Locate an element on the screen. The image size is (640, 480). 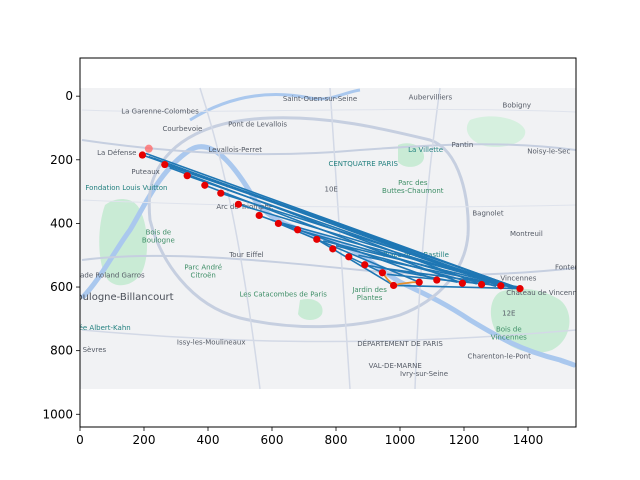
map-label: Tour Eiffel is located at coordinates (245, 255).